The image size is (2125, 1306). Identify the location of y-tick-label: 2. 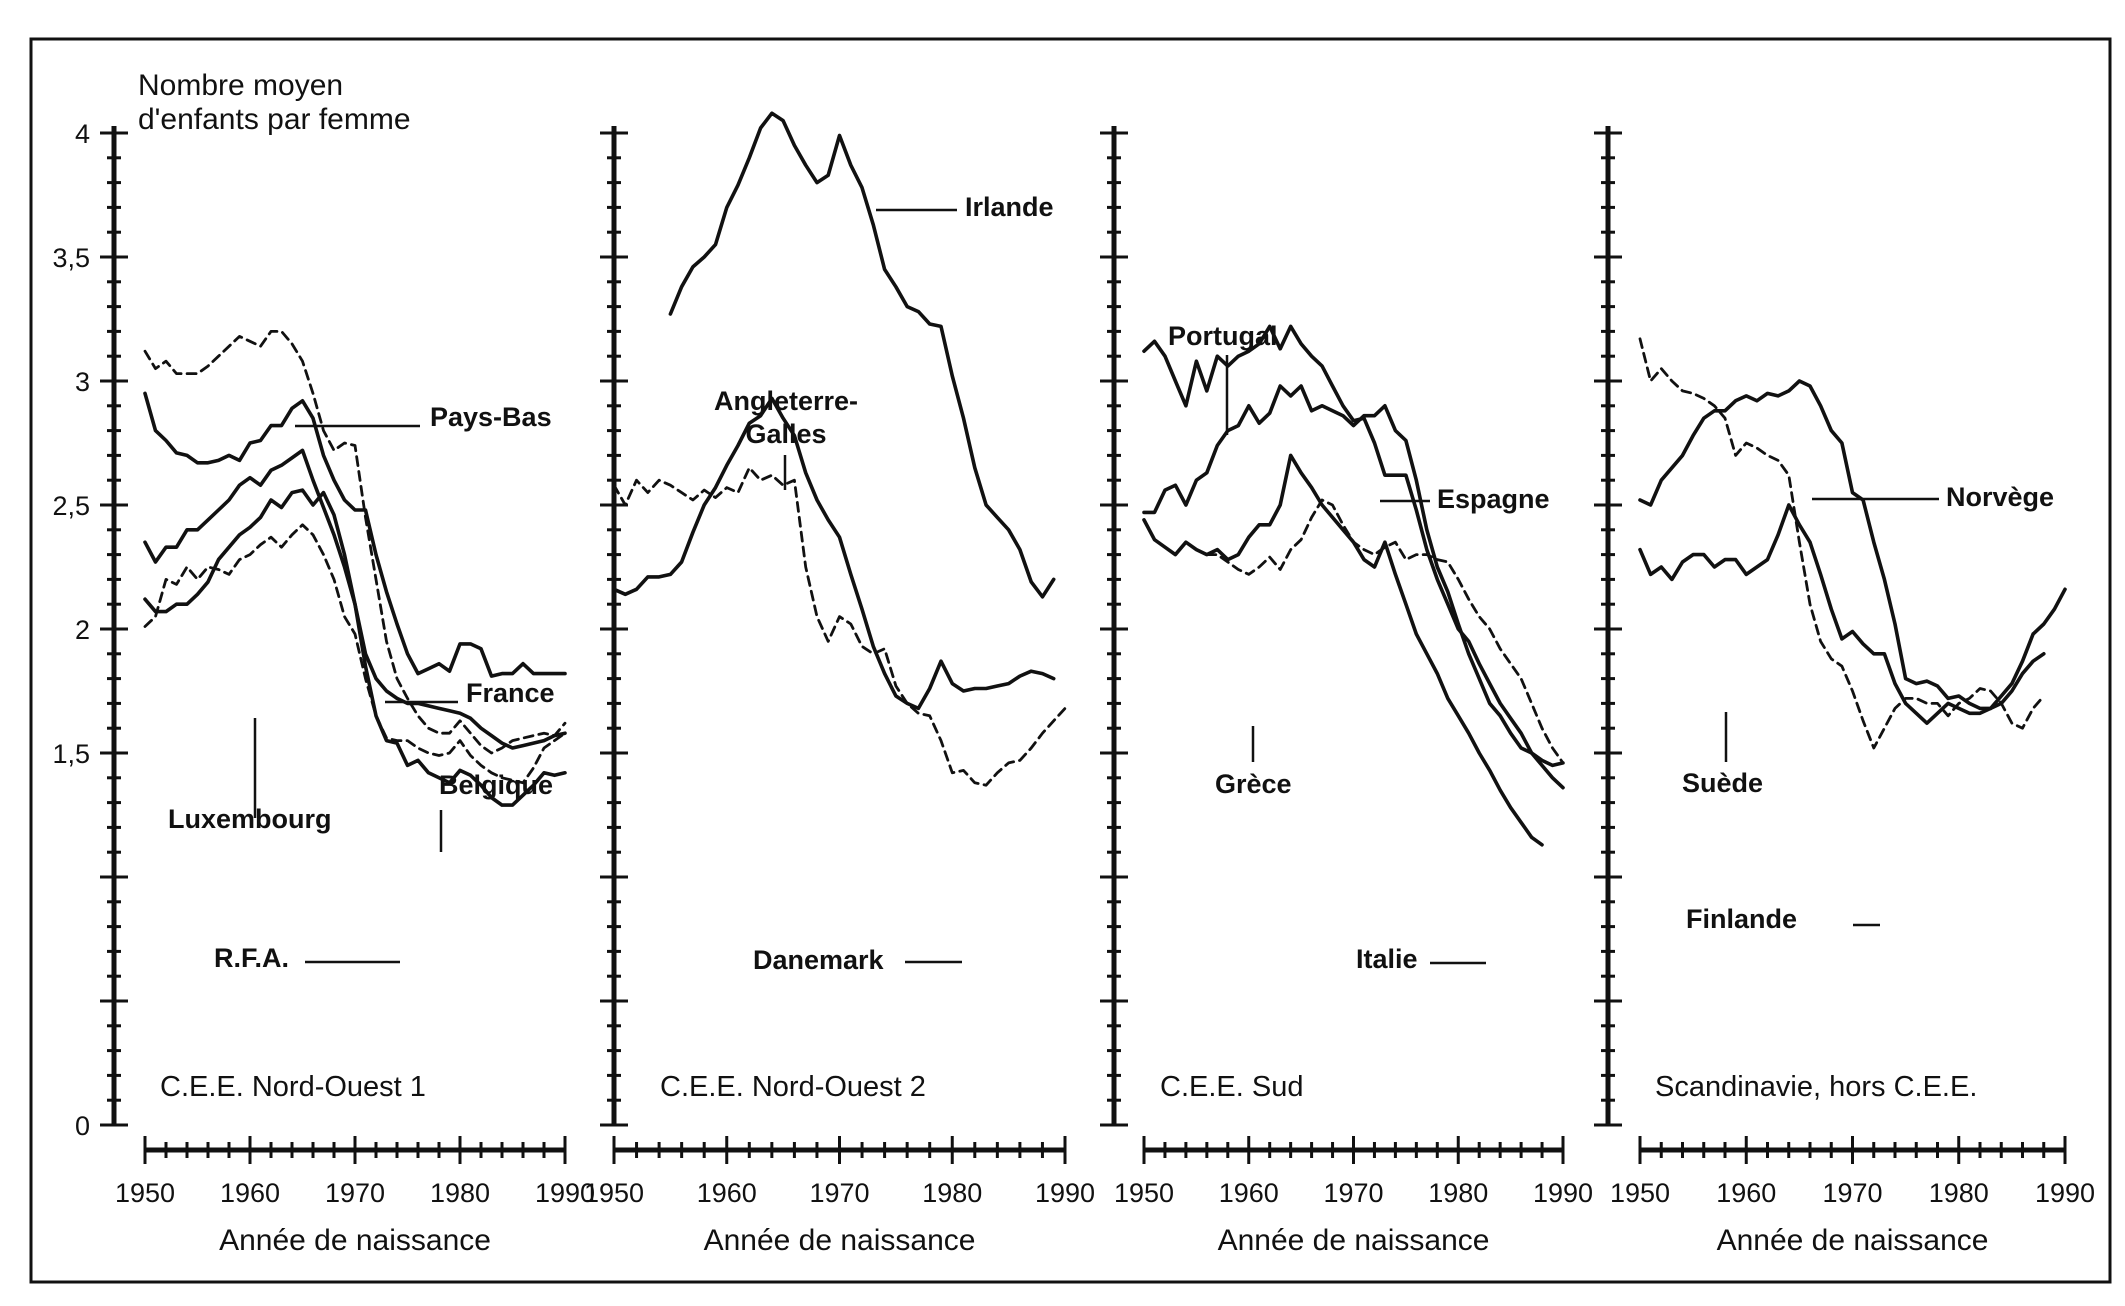
(82, 630).